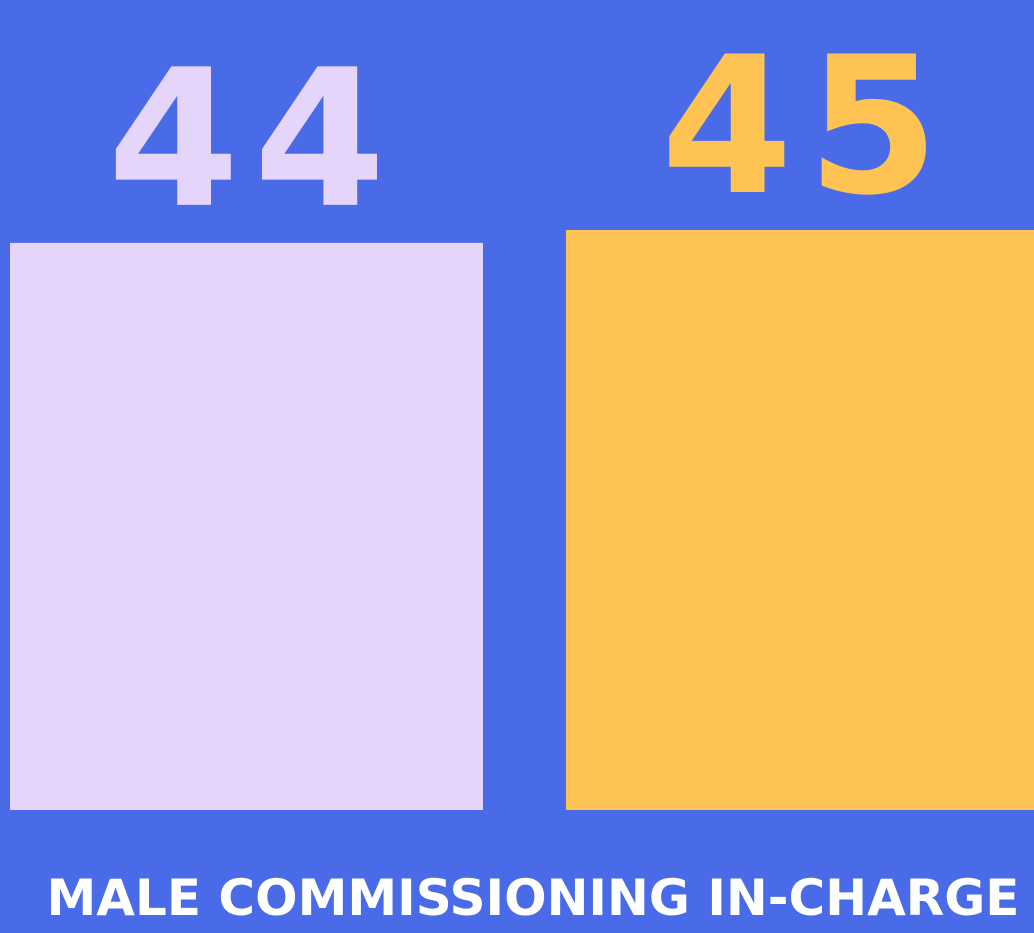 The height and width of the screenshot is (933, 1034). Describe the element at coordinates (807, 126) in the screenshot. I see `data-label: 45` at that location.